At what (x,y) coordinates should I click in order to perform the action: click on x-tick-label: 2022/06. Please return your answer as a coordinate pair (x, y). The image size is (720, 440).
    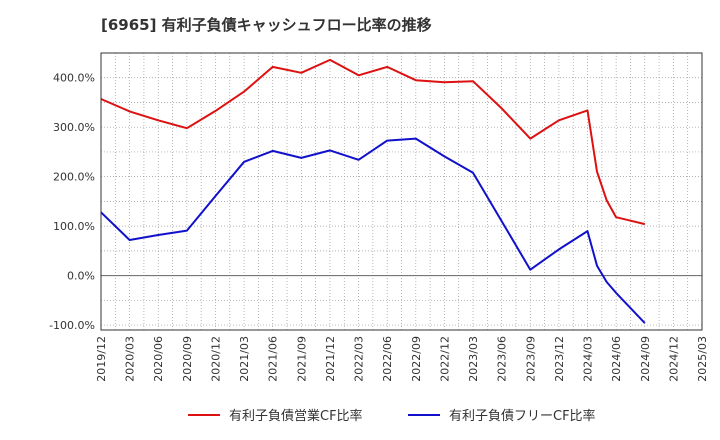
    Looking at the image, I should click on (387, 359).